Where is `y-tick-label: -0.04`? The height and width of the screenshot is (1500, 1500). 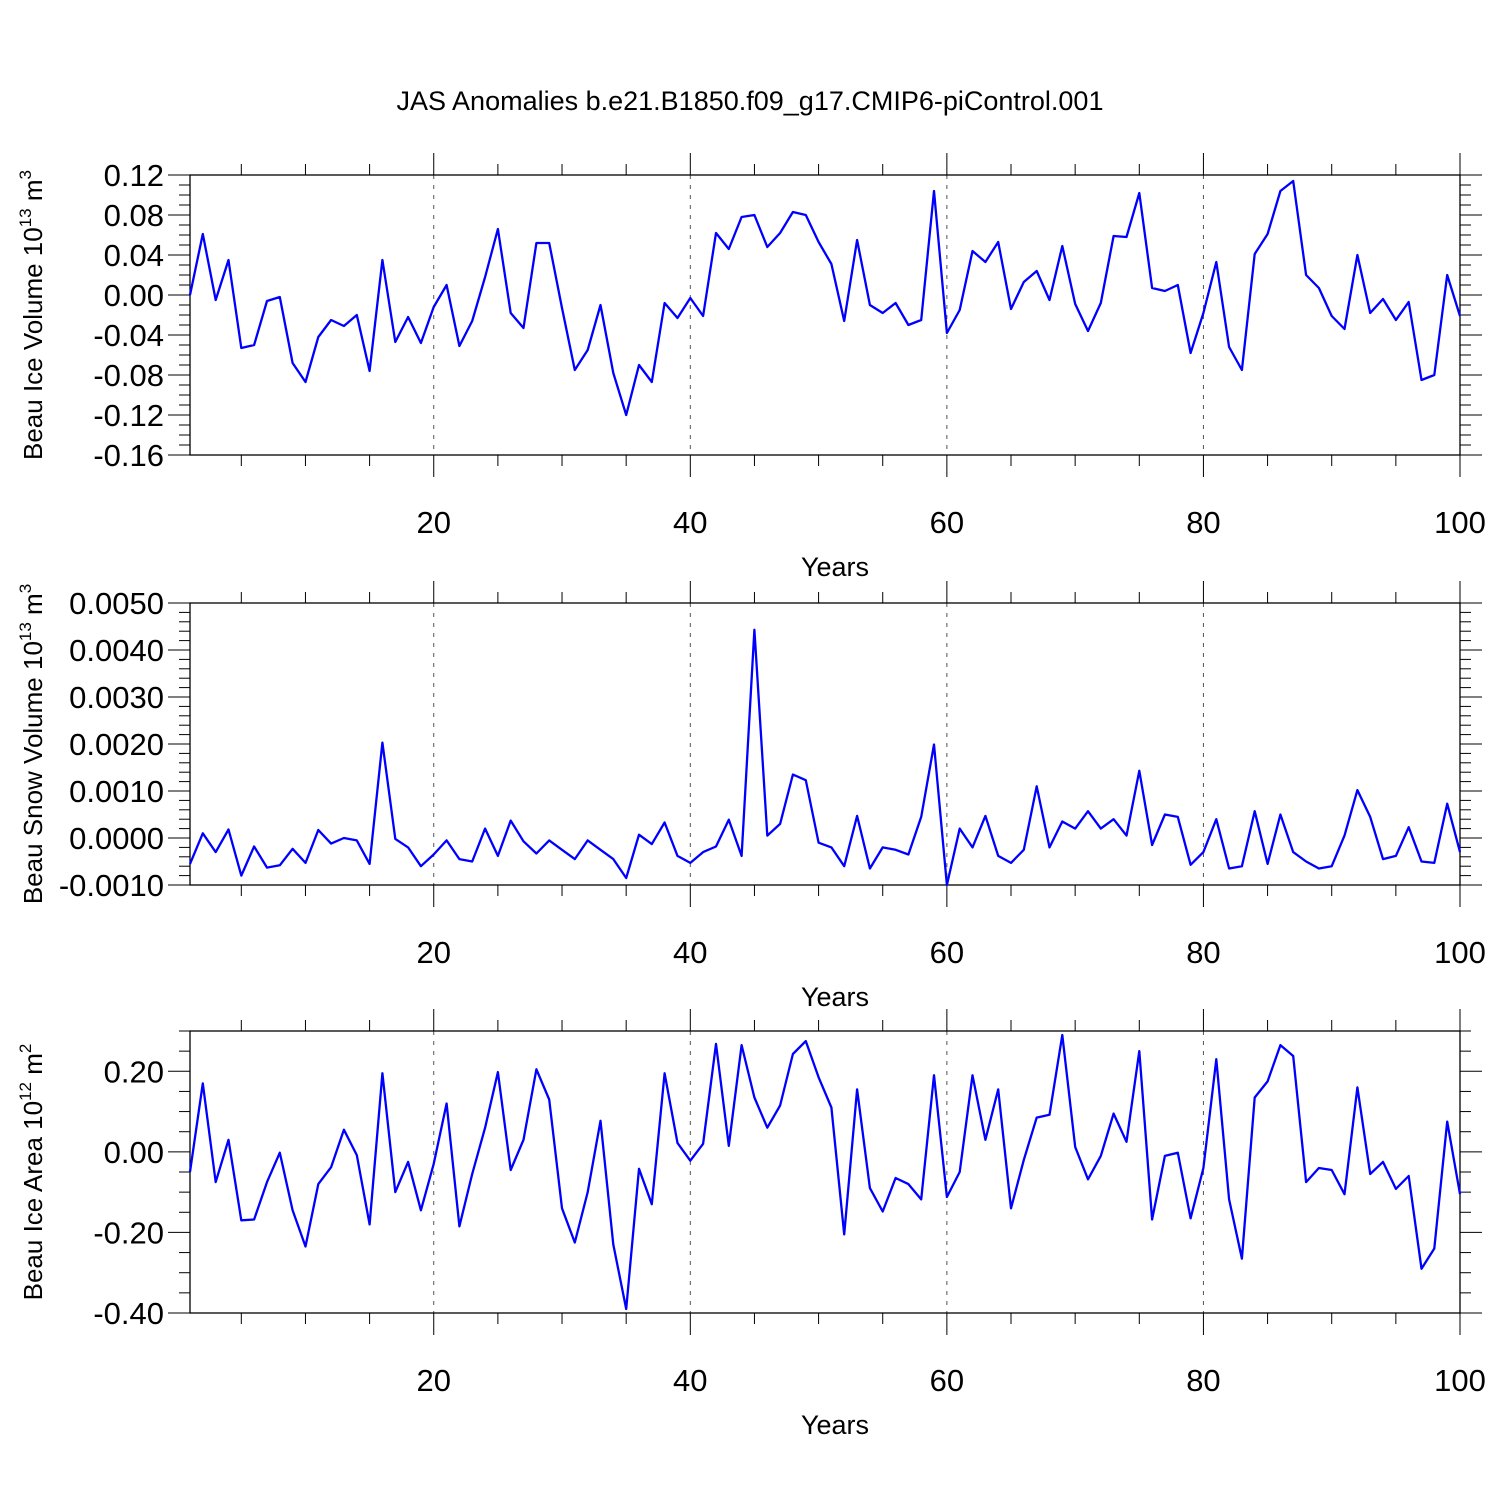
y-tick-label: -0.04 is located at coordinates (128, 335).